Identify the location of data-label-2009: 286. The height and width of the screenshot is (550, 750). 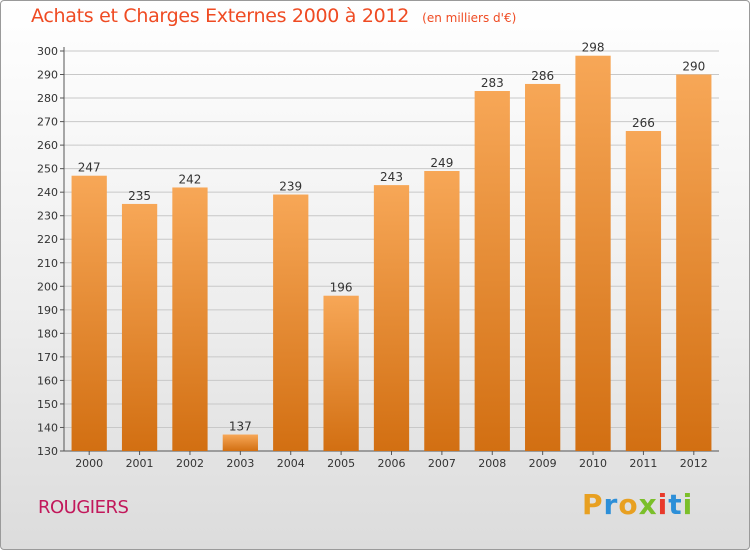
(542, 76).